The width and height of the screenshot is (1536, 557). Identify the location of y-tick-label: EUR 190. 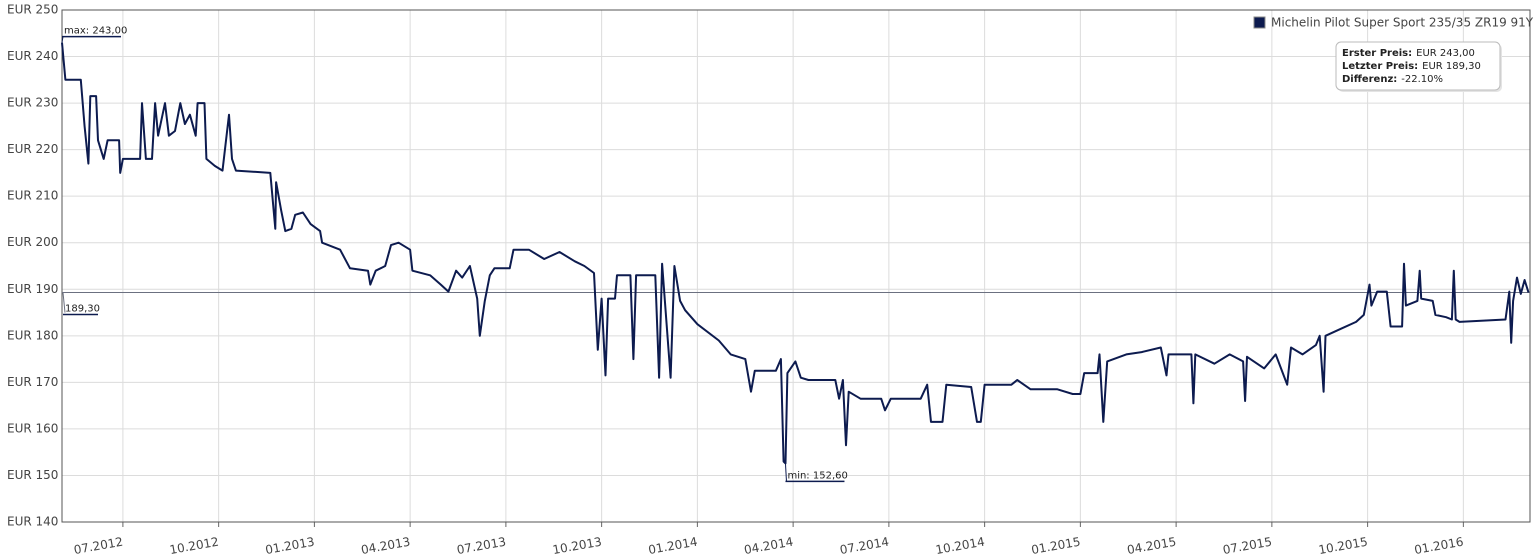
(32, 289).